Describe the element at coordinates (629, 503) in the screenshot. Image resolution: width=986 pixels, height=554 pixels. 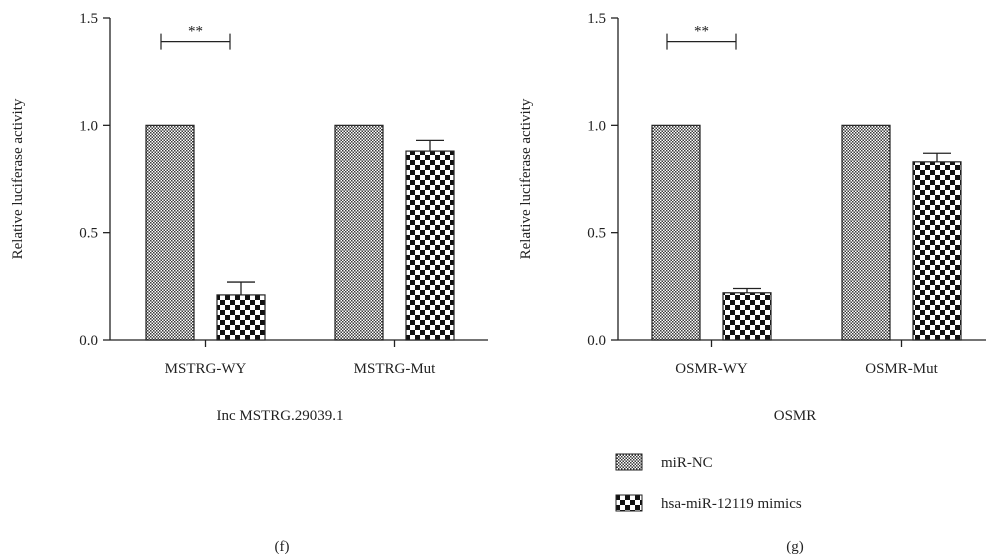
I see `legend-swatch-mimics` at that location.